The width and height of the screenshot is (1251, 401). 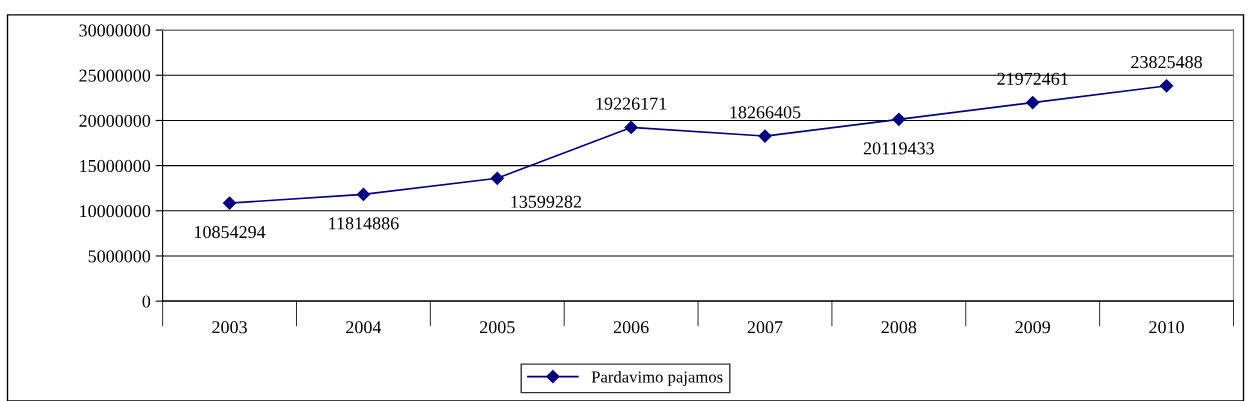 What do you see at coordinates (497, 327) in the screenshot?
I see `x-tick-label: 2005` at bounding box center [497, 327].